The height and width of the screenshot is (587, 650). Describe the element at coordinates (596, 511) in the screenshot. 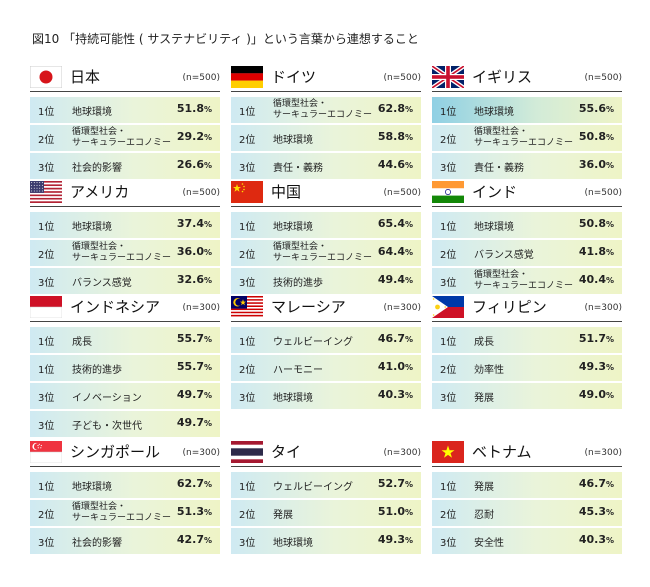

I see `percentage-value: 45.3%` at that location.